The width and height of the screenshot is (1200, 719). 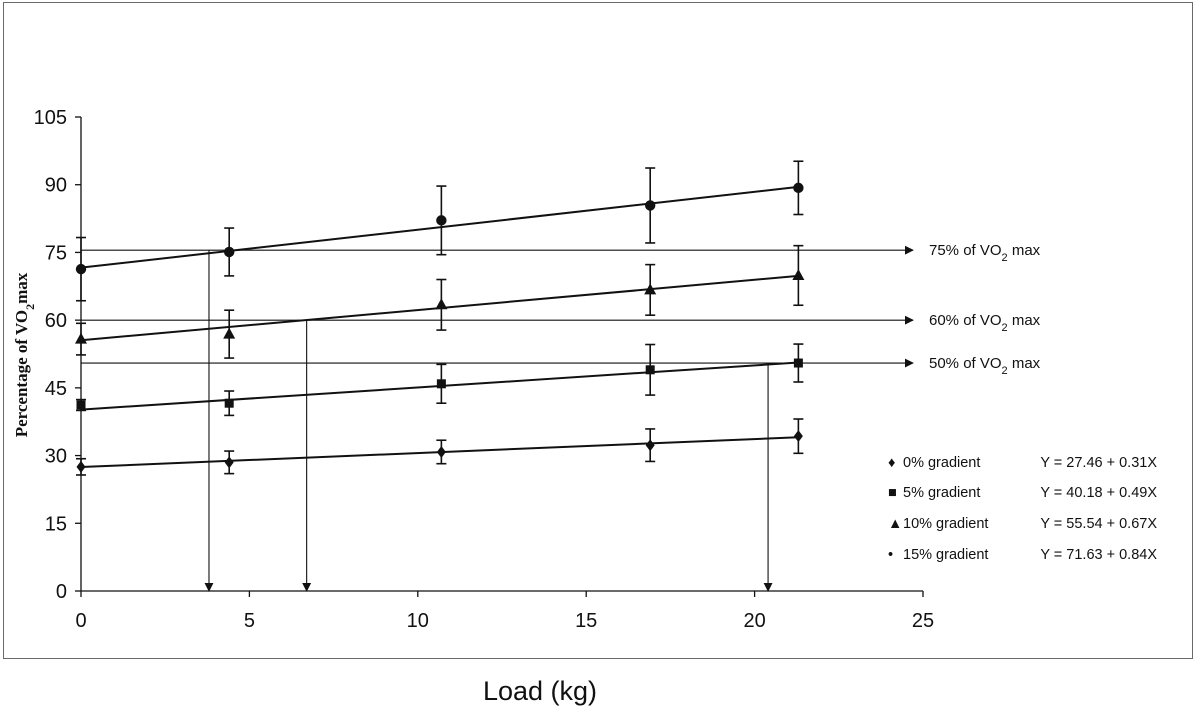 What do you see at coordinates (945, 524) in the screenshot?
I see `legend-name: 10% gradient` at bounding box center [945, 524].